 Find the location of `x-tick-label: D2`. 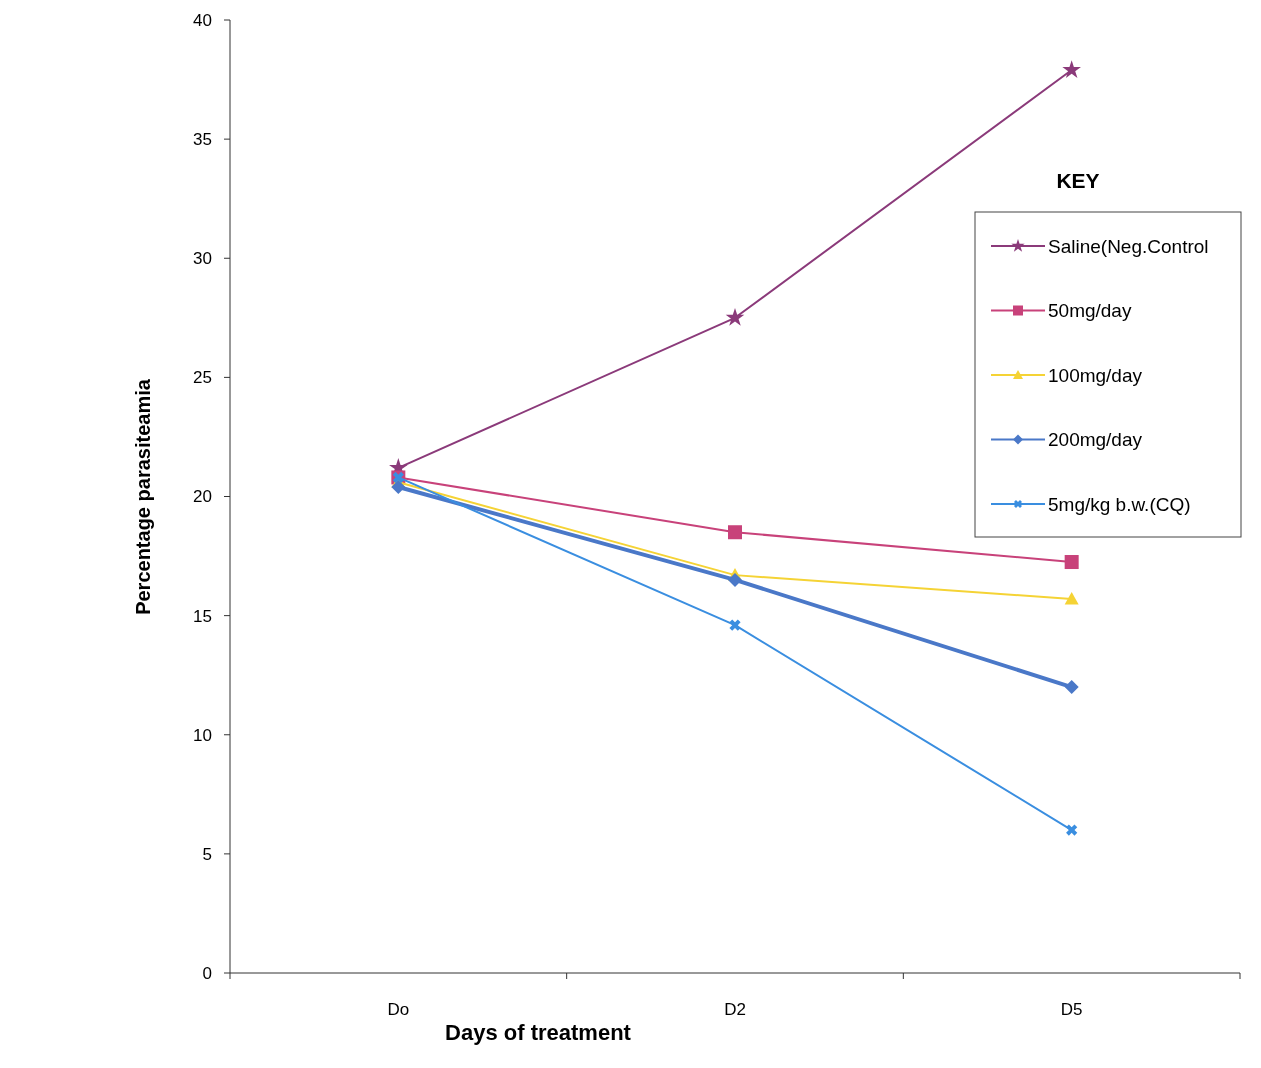

x-tick-label: D2 is located at coordinates (735, 1009).